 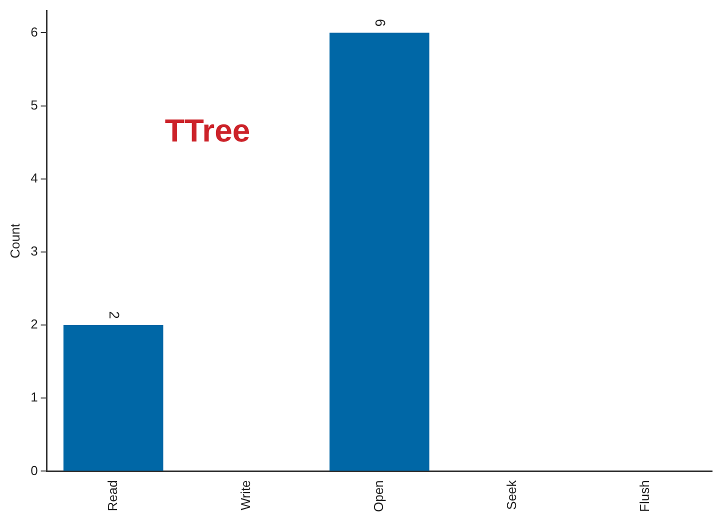 I want to click on annotation: TTree, so click(x=207, y=130).